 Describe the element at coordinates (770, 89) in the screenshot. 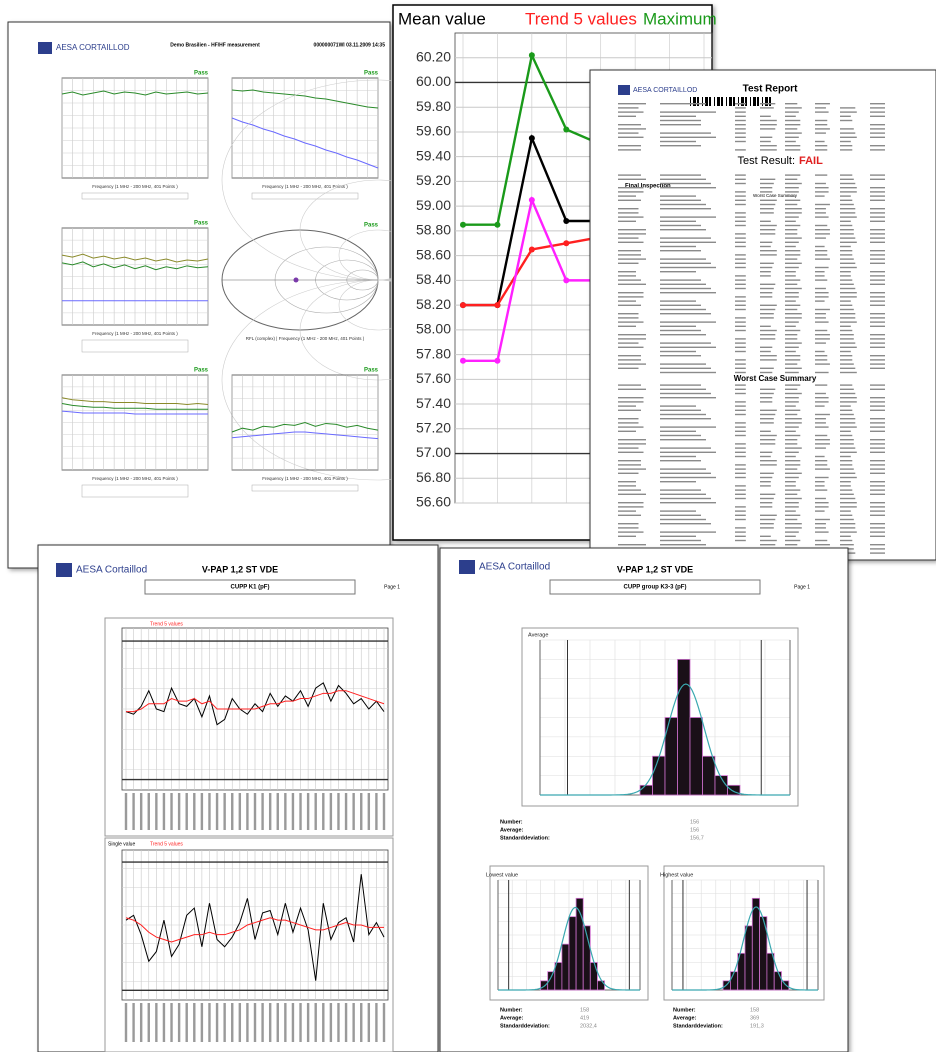

I see `title: Test Report` at that location.